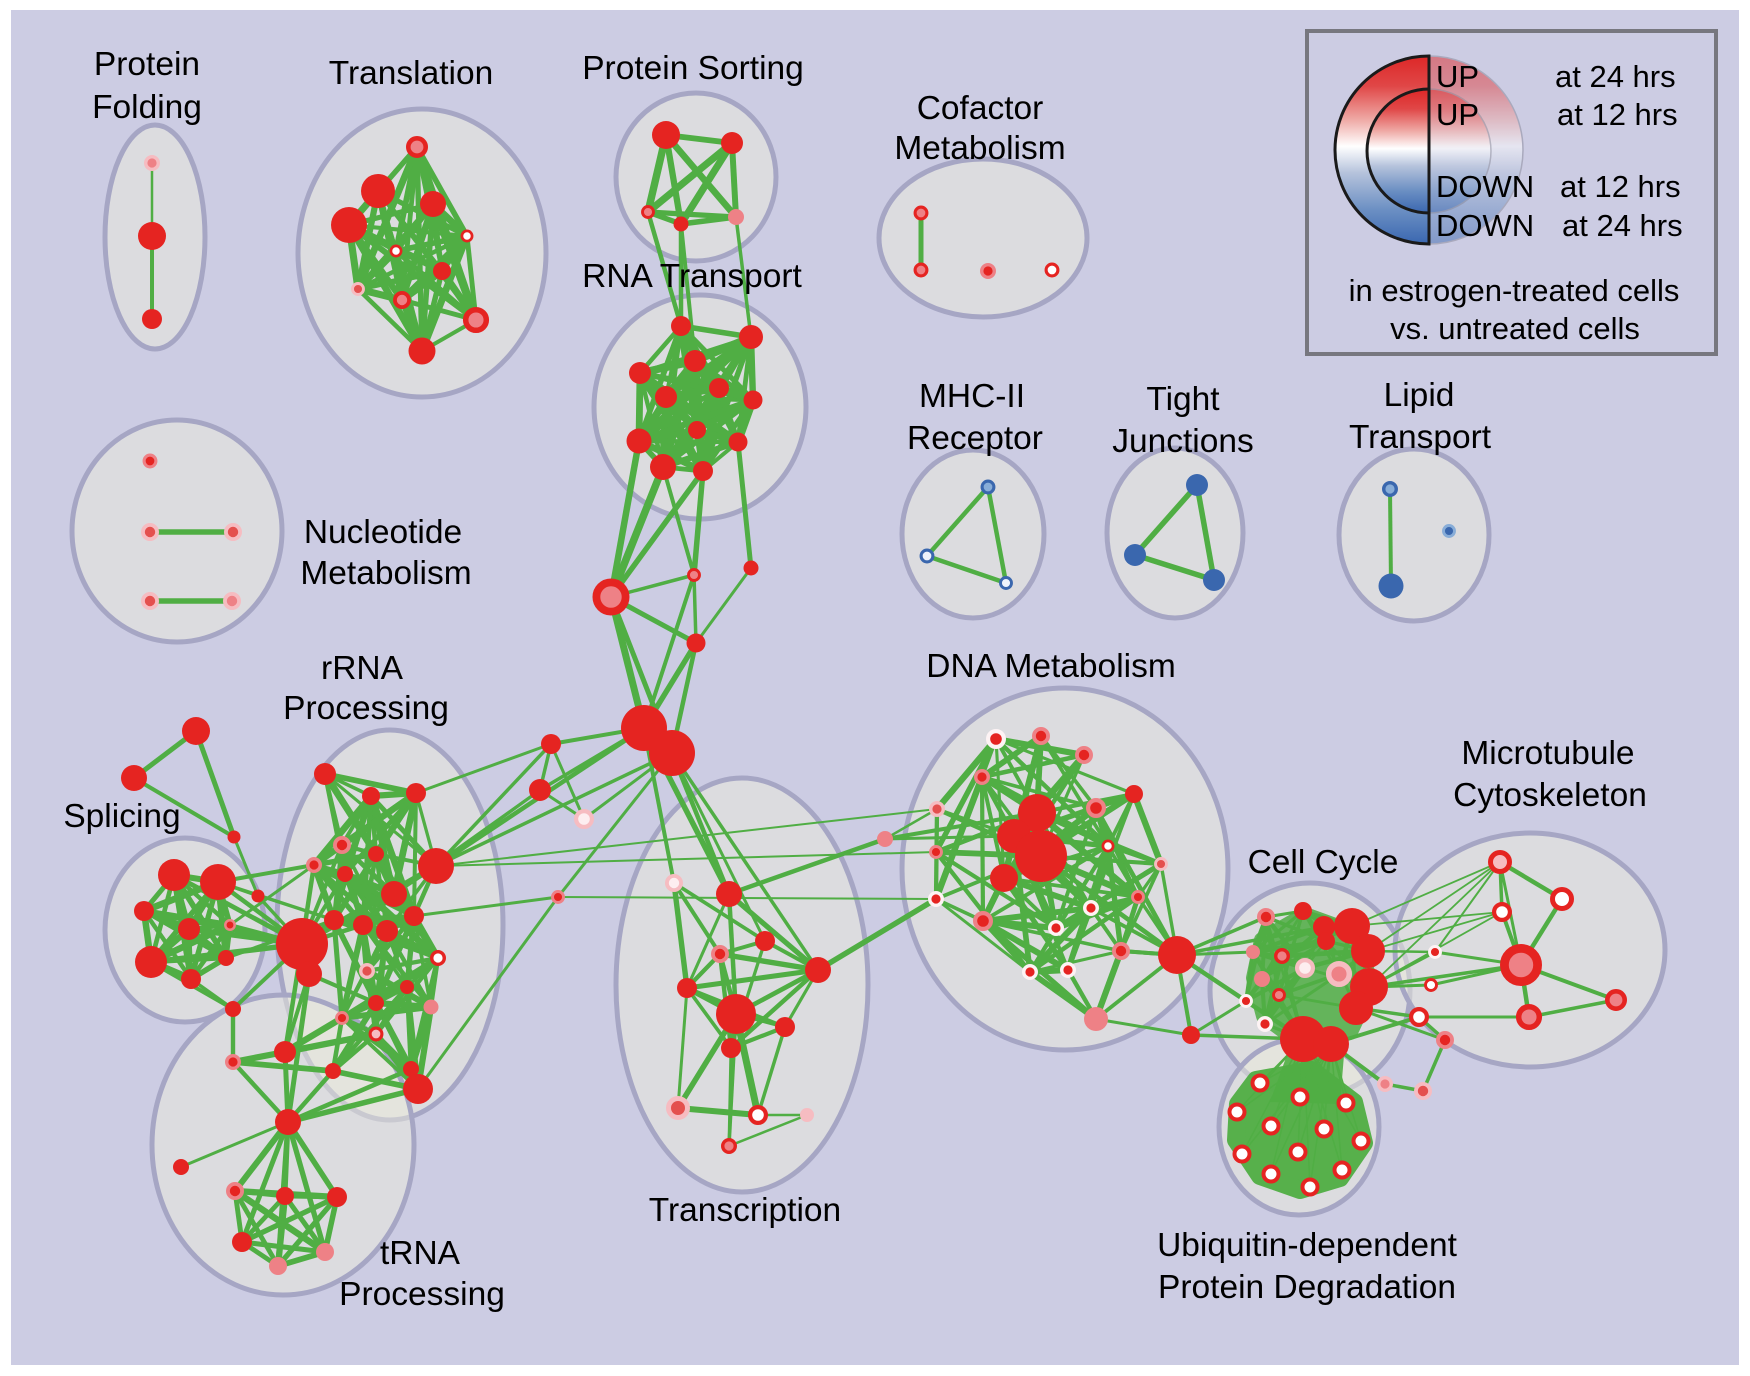 The image size is (1750, 1376). What do you see at coordinates (1307, 1287) in the screenshot?
I see `svg-text: Protein Degradation` at bounding box center [1307, 1287].